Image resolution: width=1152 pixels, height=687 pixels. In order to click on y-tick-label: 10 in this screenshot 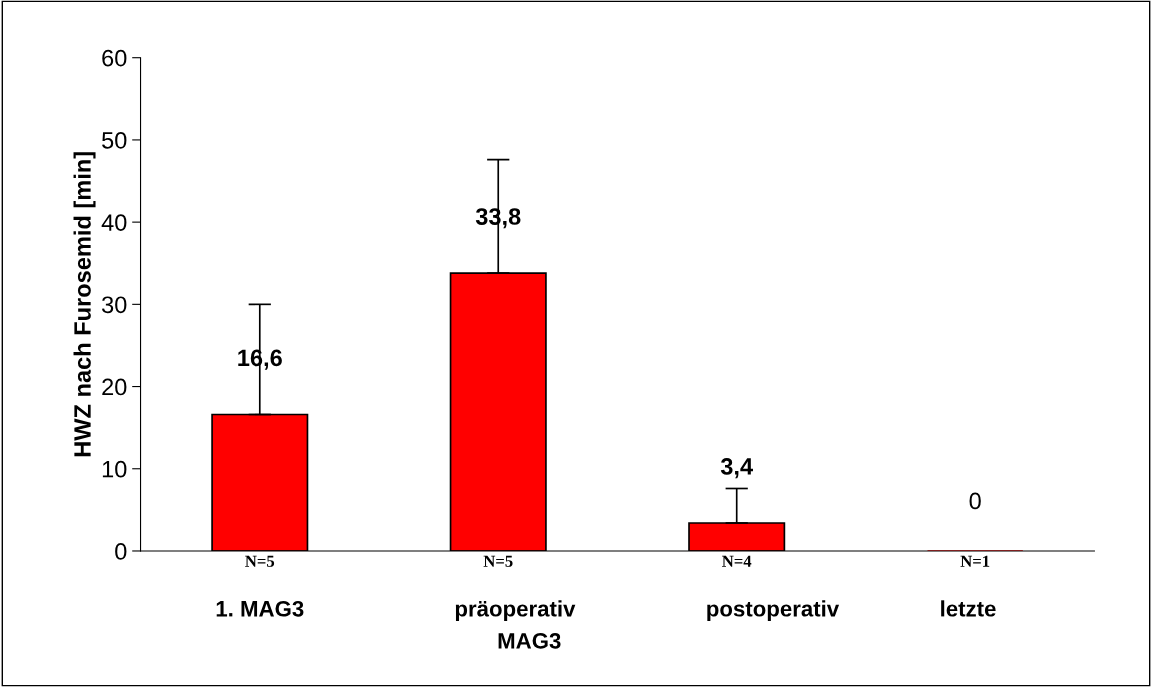, I will do `click(114, 469)`.